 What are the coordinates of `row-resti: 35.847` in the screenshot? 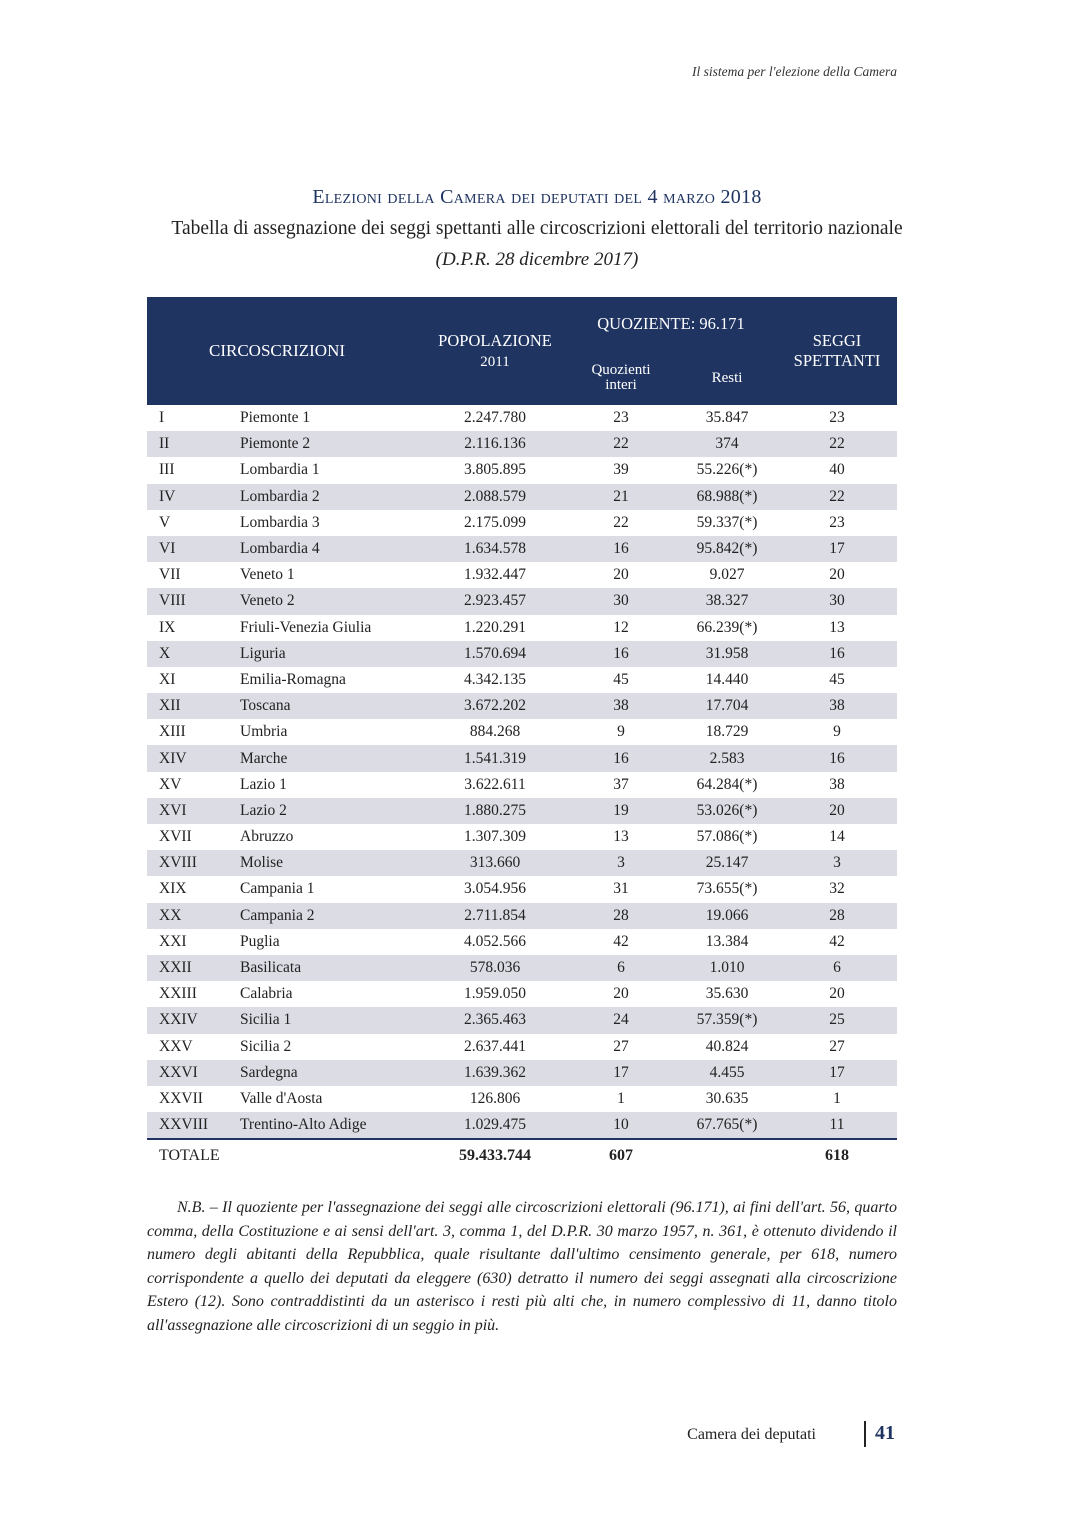 It's located at (727, 418).